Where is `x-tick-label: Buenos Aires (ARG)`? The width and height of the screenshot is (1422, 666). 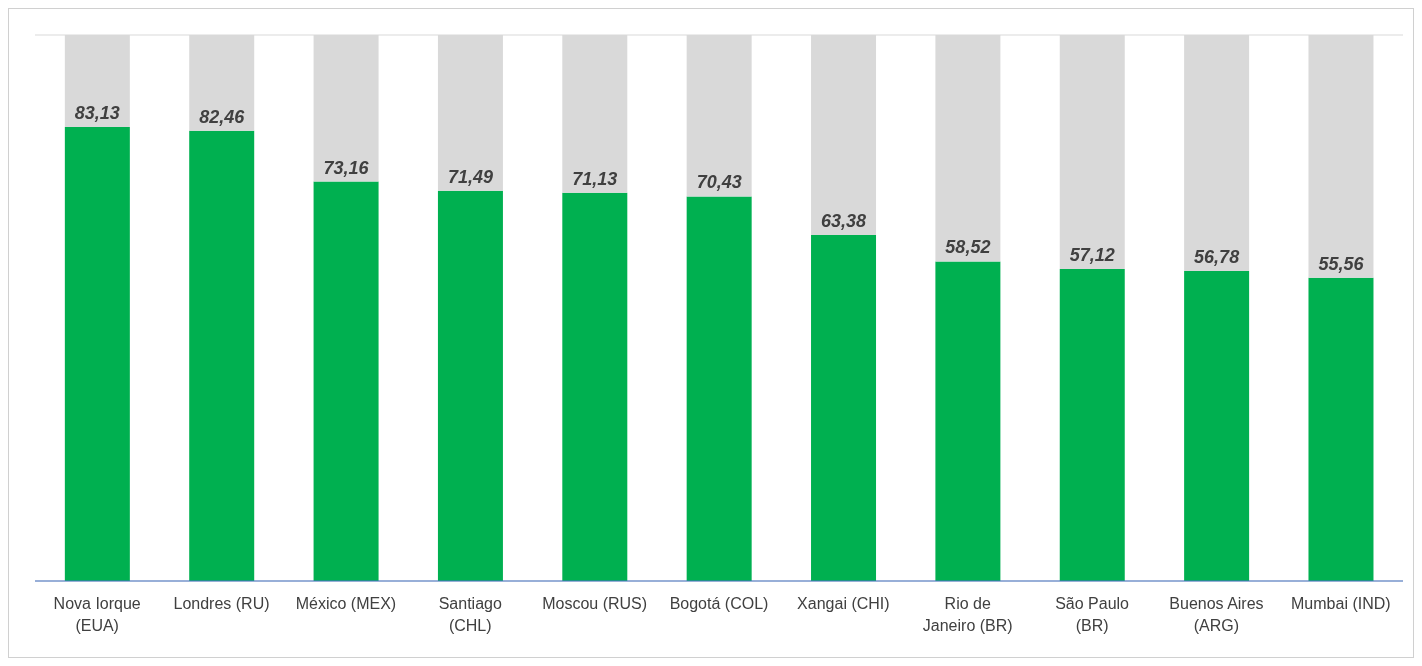
x-tick-label: Buenos Aires (ARG) is located at coordinates (1216, 614).